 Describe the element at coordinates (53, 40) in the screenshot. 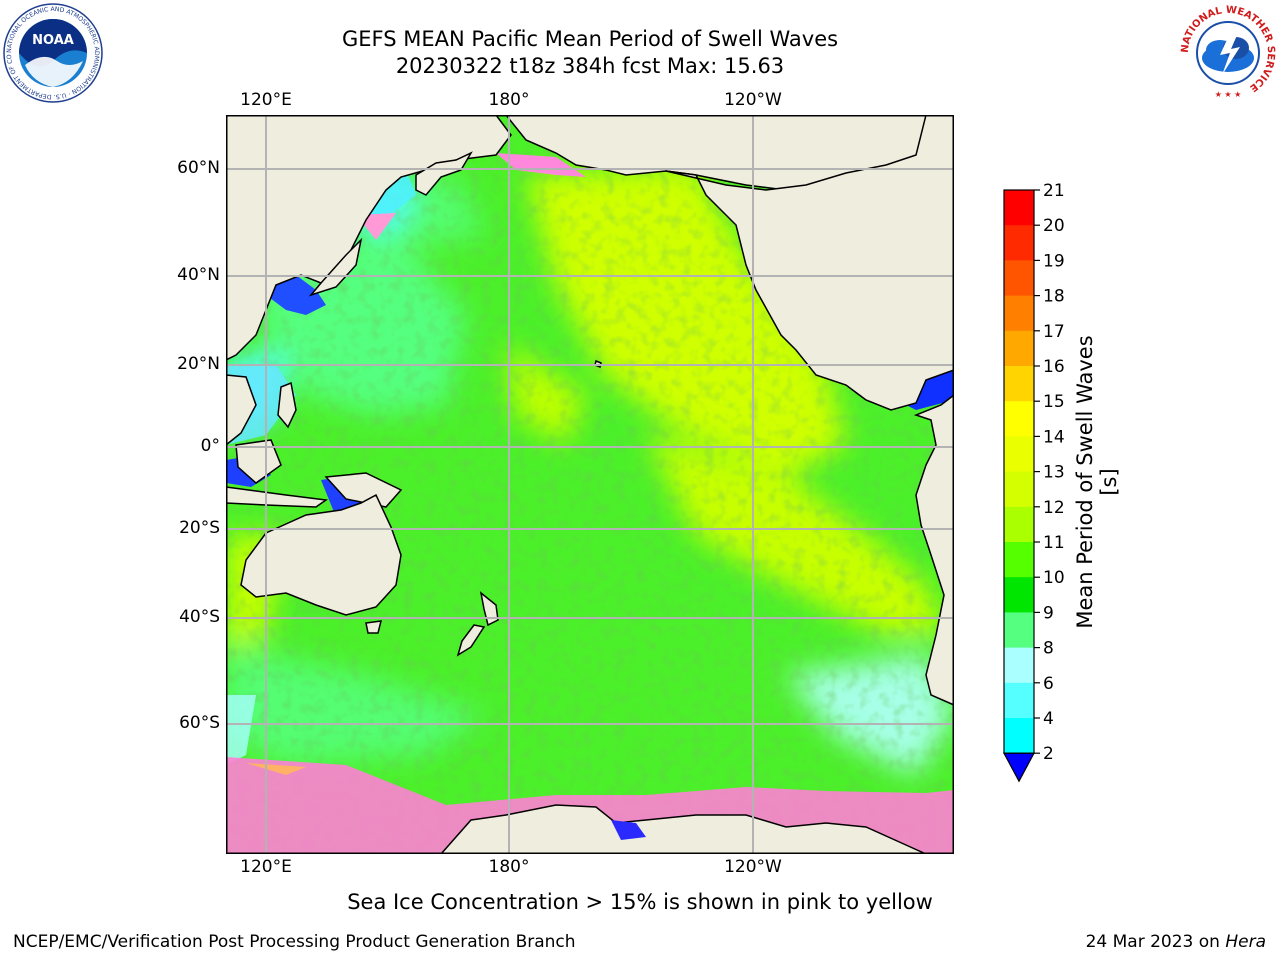

I see `noaa-logo-text: NOAA` at that location.